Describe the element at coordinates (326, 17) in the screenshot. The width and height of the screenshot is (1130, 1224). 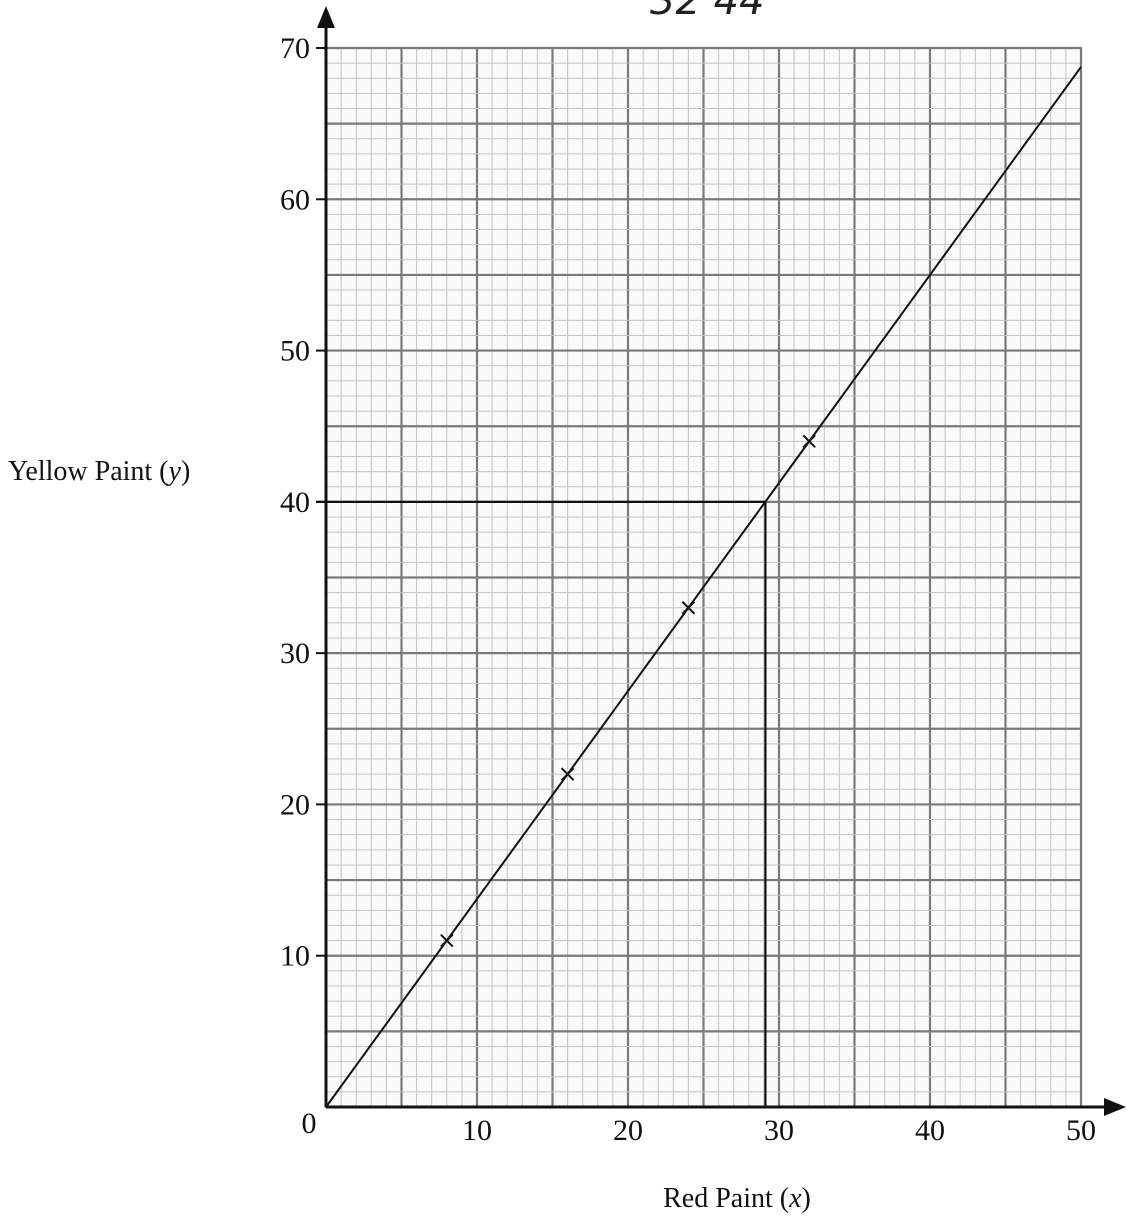
I see `y-axis-arrow-icon` at that location.